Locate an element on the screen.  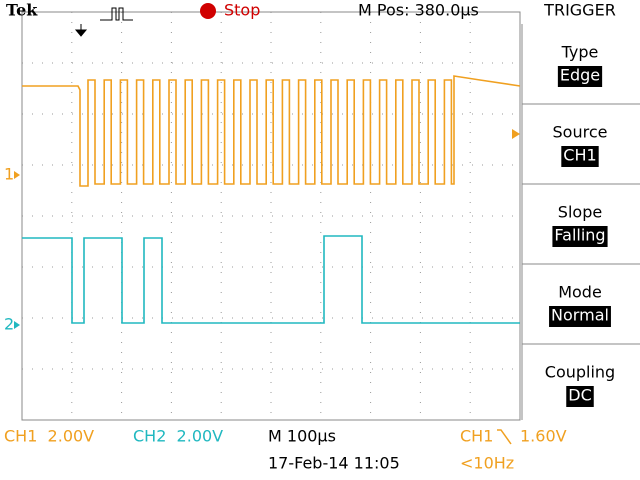
ch2-scale: CH2 2.00V is located at coordinates (178, 436).